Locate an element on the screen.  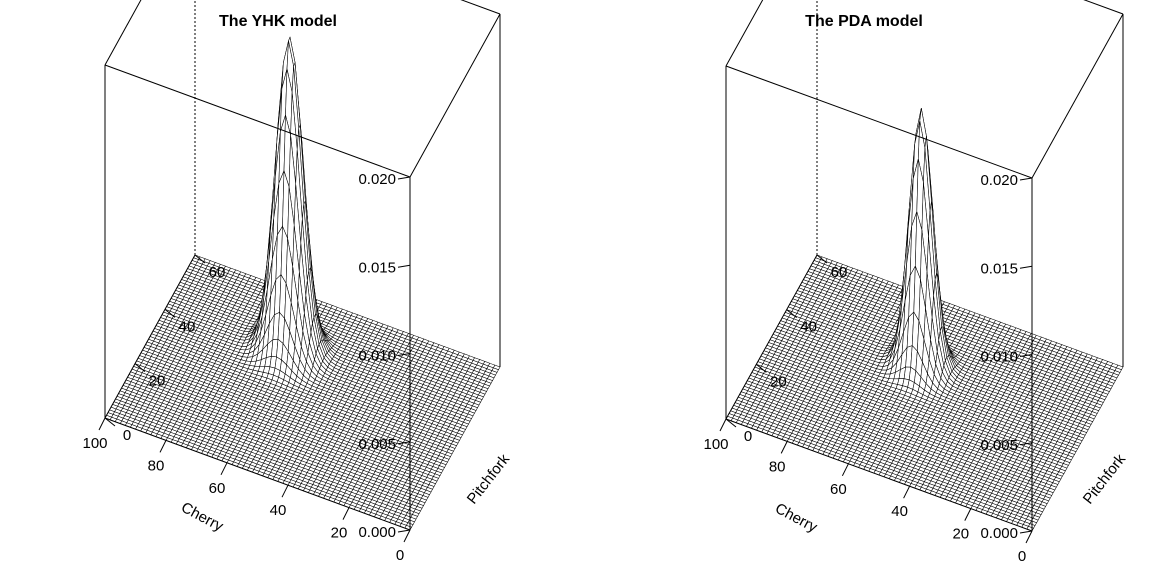
y-tick-label: 40 is located at coordinates (187, 326).